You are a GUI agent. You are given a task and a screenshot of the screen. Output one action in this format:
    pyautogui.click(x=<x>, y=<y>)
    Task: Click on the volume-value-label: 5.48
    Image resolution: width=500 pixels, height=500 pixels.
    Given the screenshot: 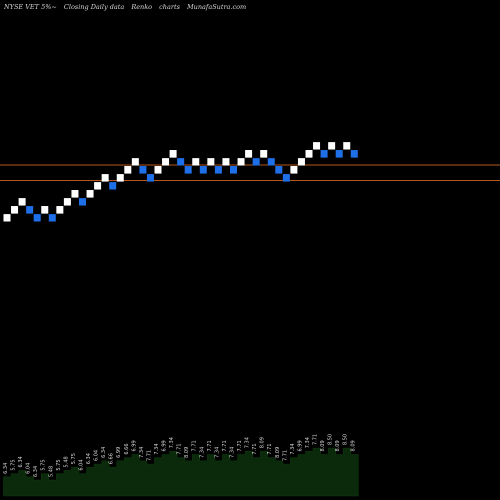 What is the action you would take?
    pyautogui.click(x=66, y=461)
    